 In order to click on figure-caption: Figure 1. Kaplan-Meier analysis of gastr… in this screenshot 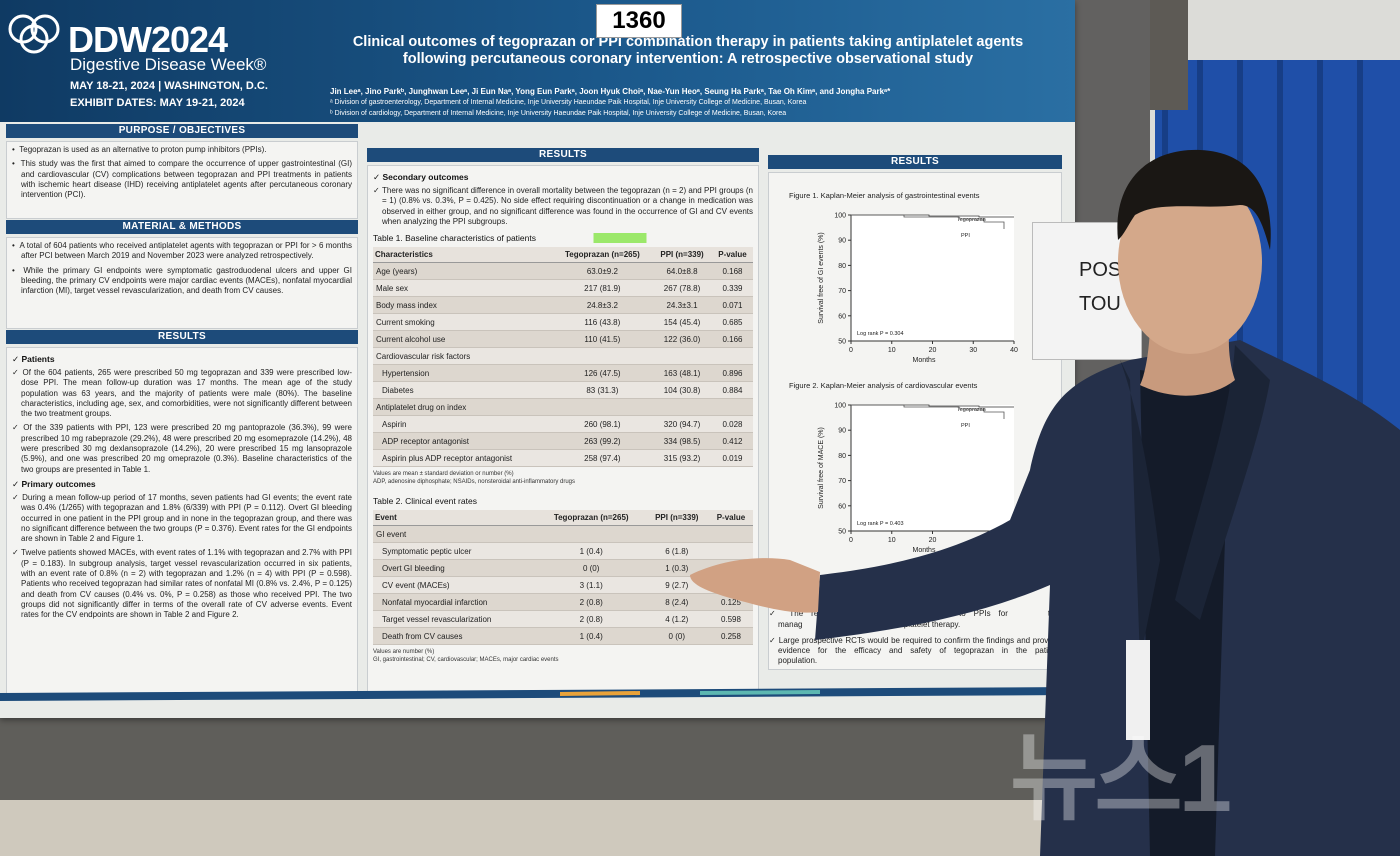, I will do `click(884, 195)`.